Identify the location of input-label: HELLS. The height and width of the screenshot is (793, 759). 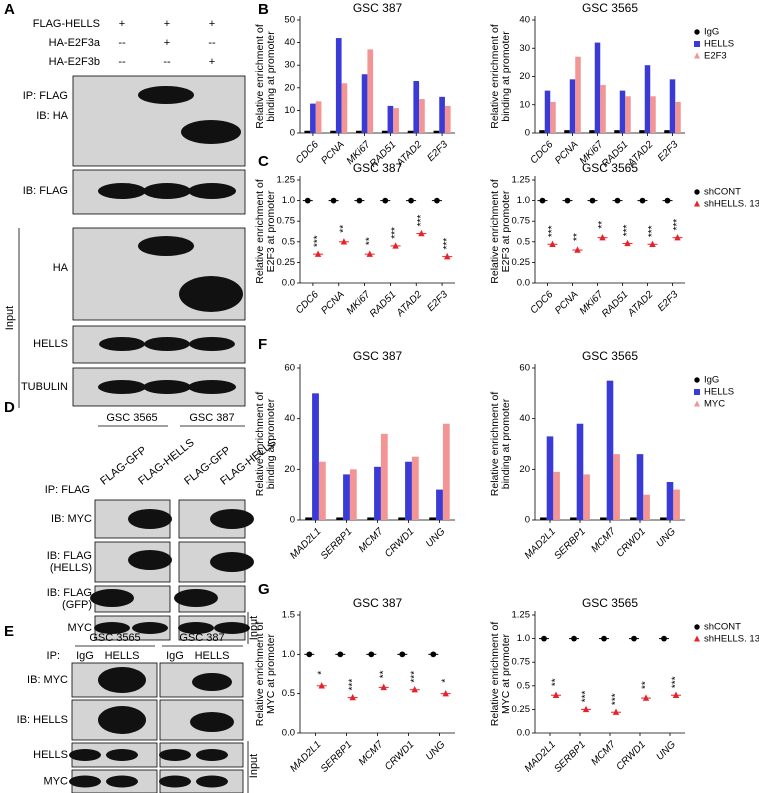
(50, 755).